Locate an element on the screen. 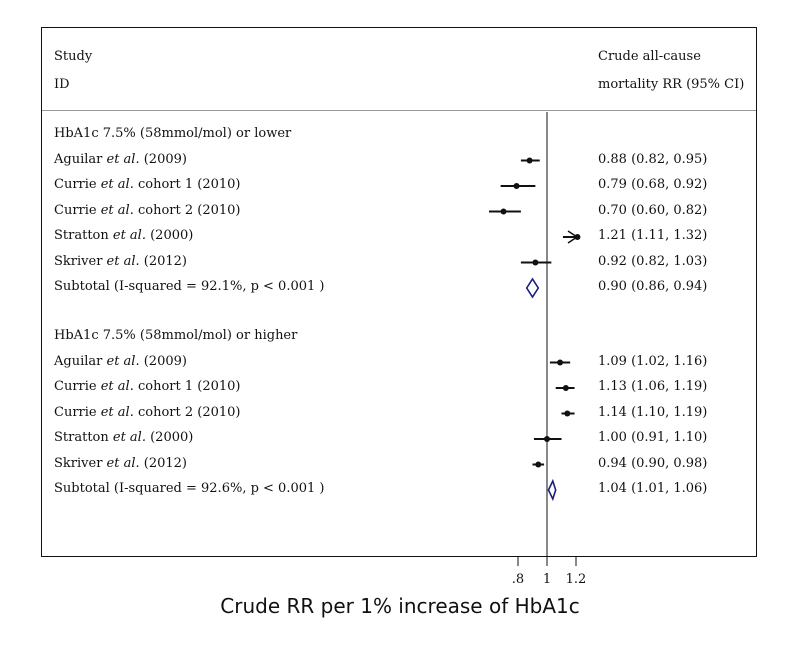 This screenshot has height=647, width=800. id-column-header: ID is located at coordinates (62, 84).